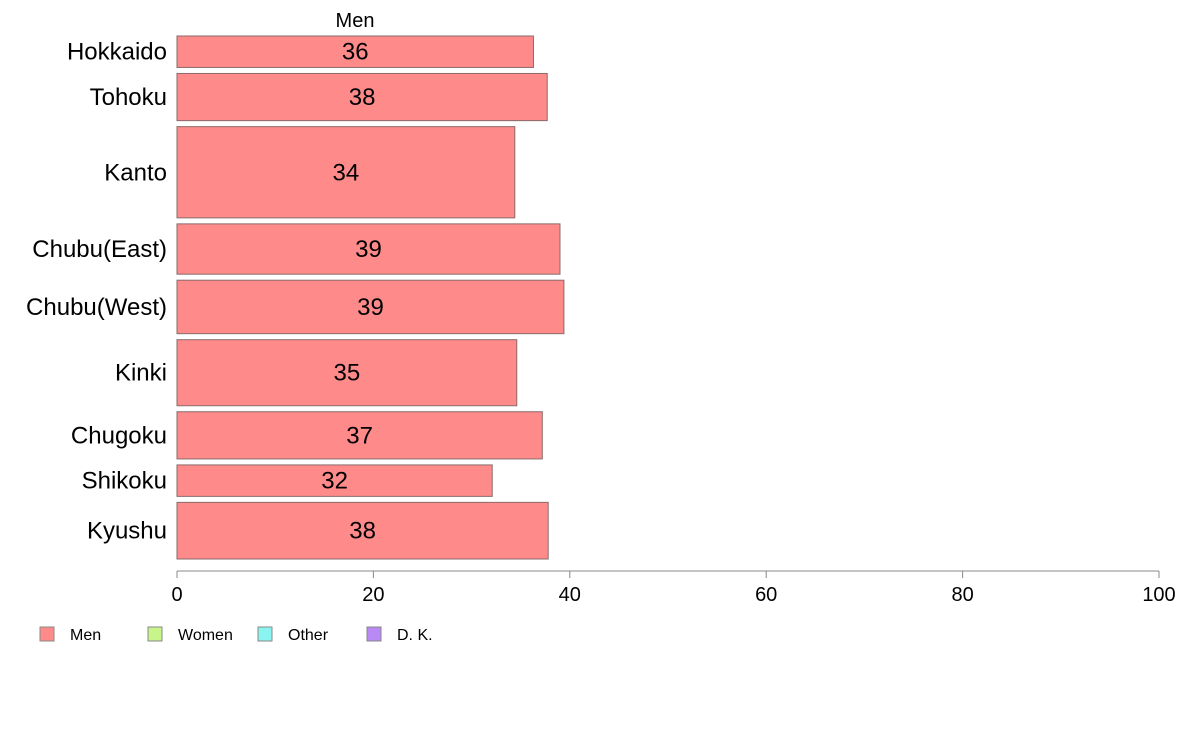  What do you see at coordinates (205, 635) in the screenshot?
I see `legend-label: Women` at bounding box center [205, 635].